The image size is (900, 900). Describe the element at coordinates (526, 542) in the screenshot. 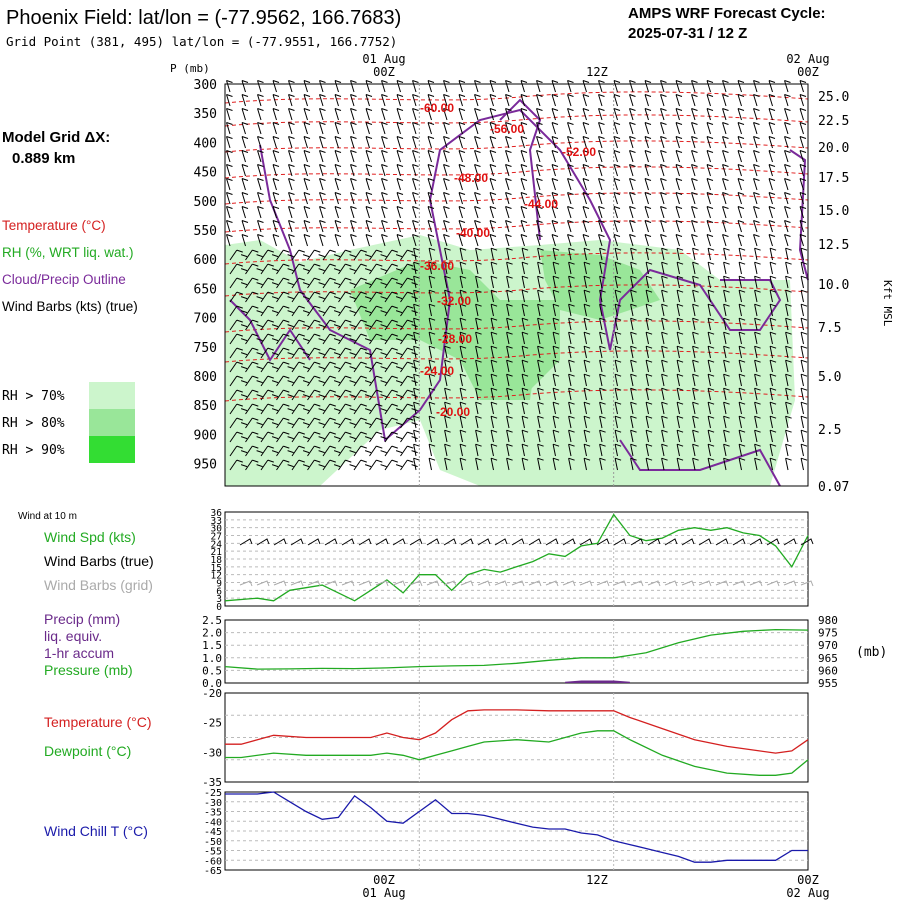

I see `surface-wind-barbs` at that location.